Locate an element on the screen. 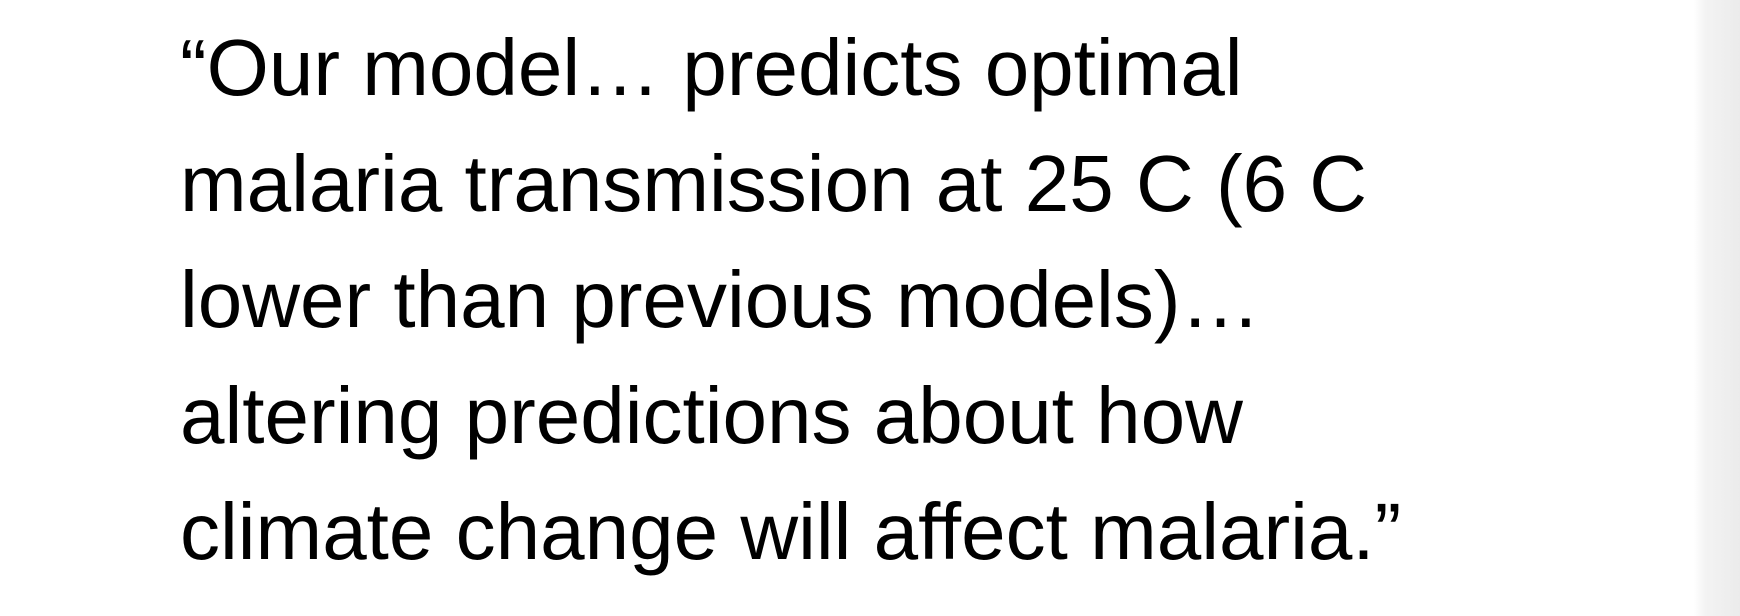 The image size is (1740, 616). right-edge-shadow is located at coordinates (1717, 308).